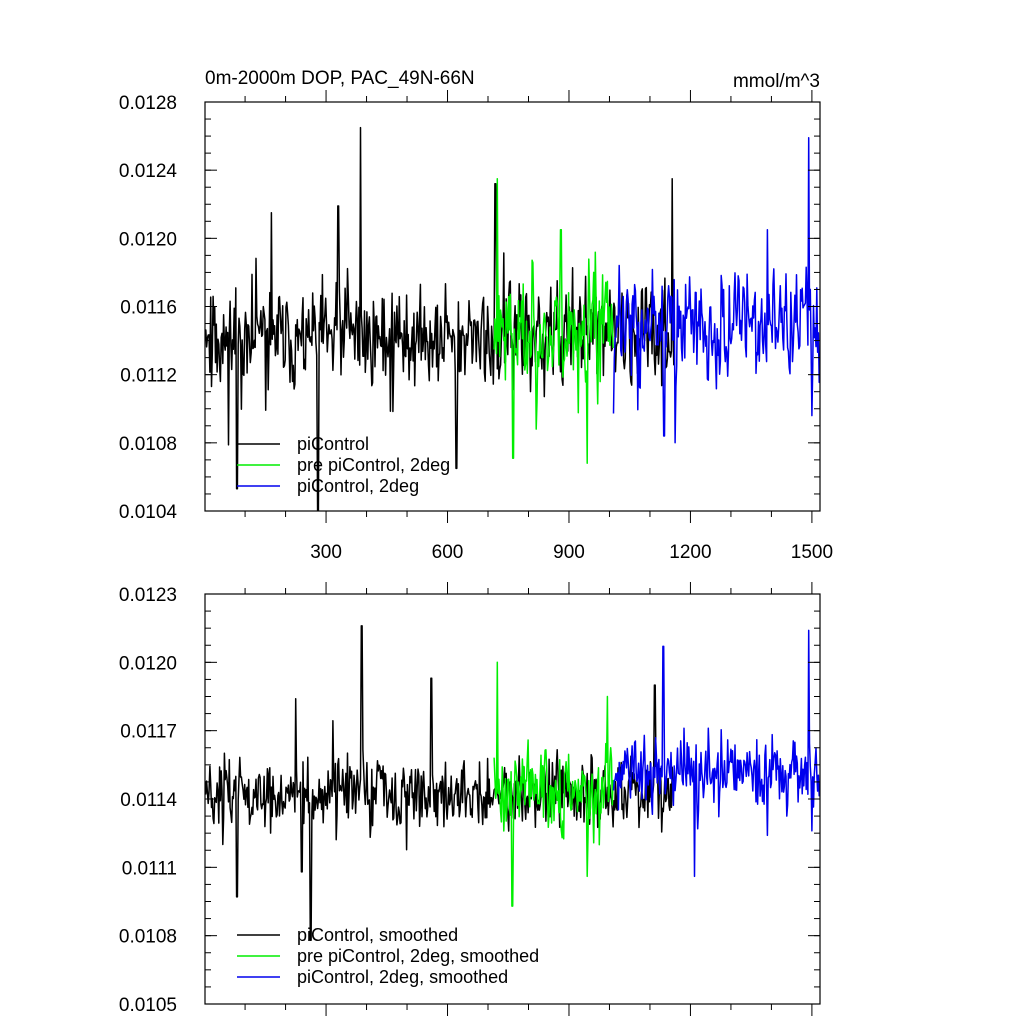 The width and height of the screenshot is (1024, 1024). What do you see at coordinates (377, 935) in the screenshot?
I see `legend-label: piControl, smoothed` at bounding box center [377, 935].